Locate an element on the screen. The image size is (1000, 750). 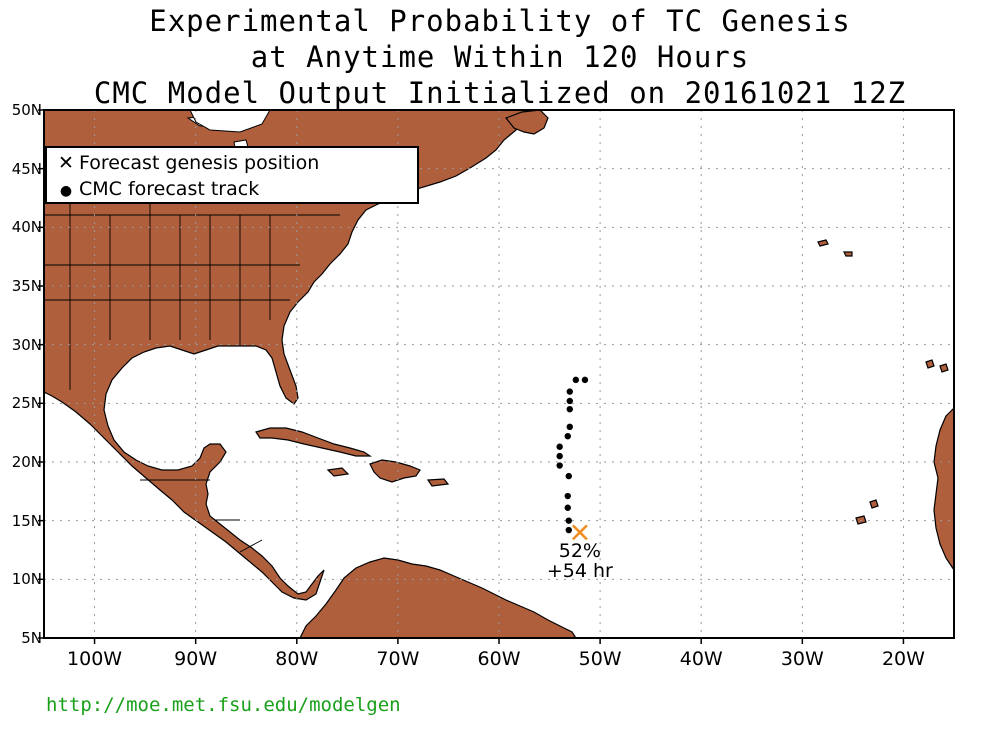
legend-item-genesis: ✕ Forecast genesis position is located at coordinates (186, 165).